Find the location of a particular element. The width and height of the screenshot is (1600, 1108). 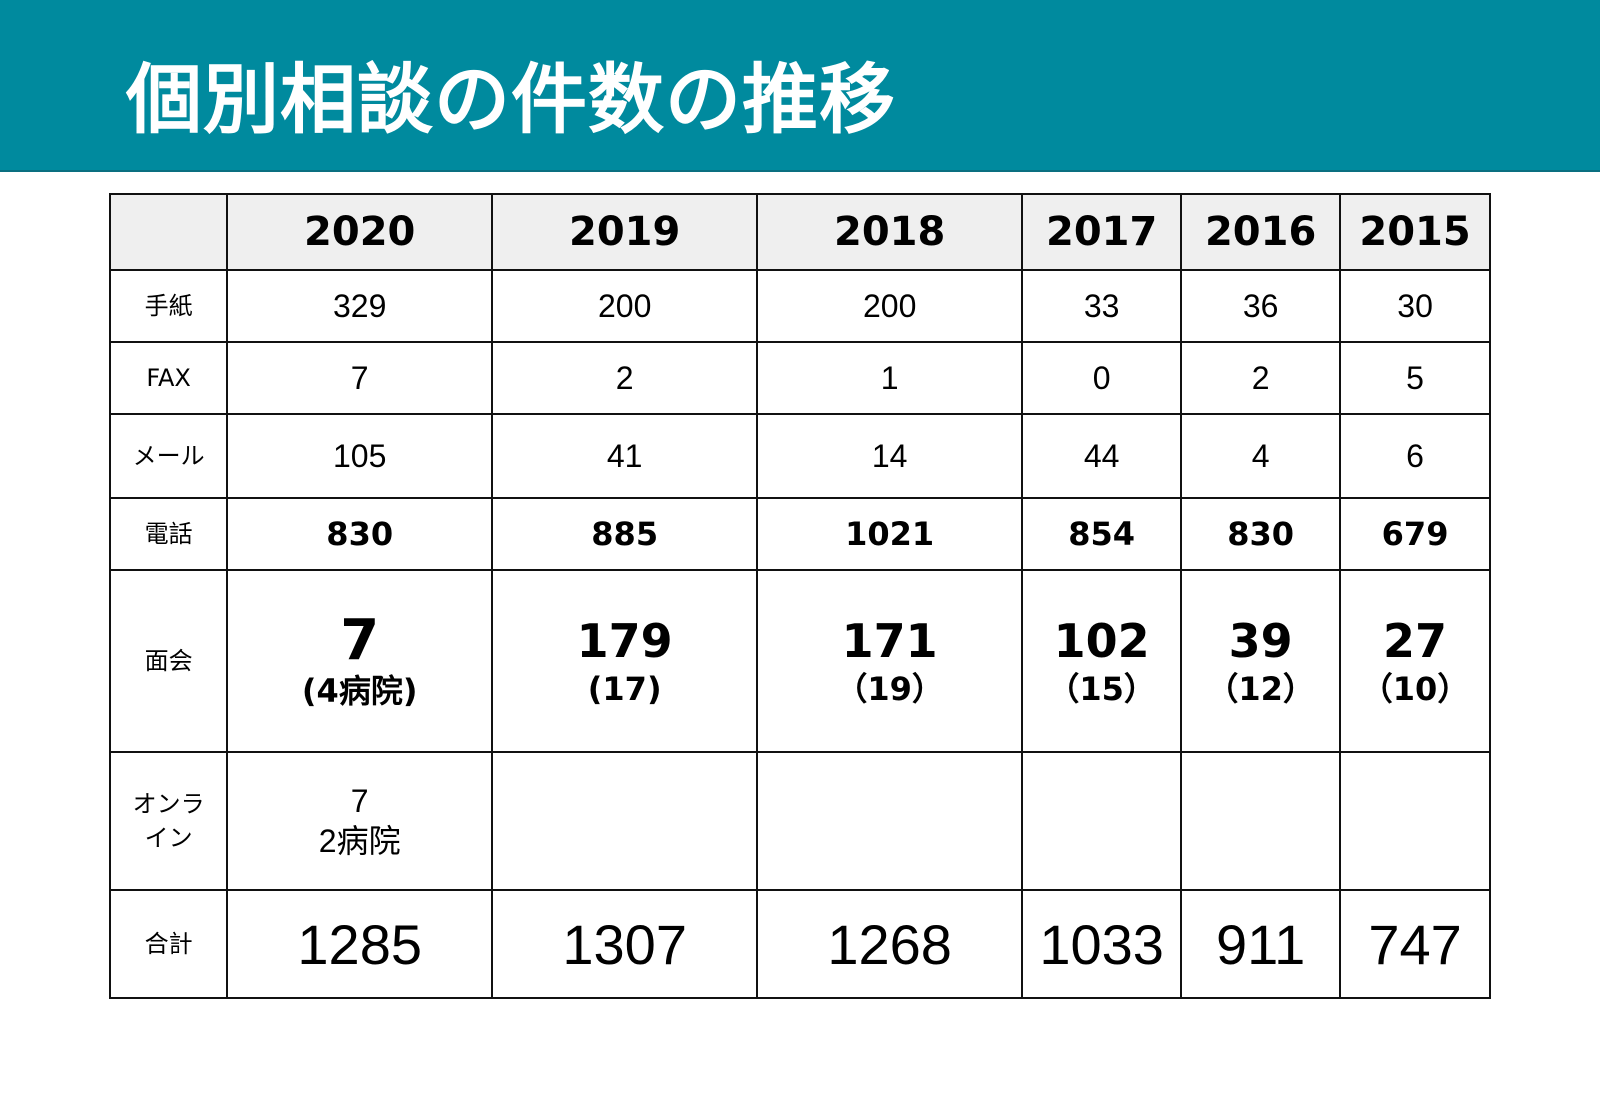

row-label: 手紙 is located at coordinates (168, 306).